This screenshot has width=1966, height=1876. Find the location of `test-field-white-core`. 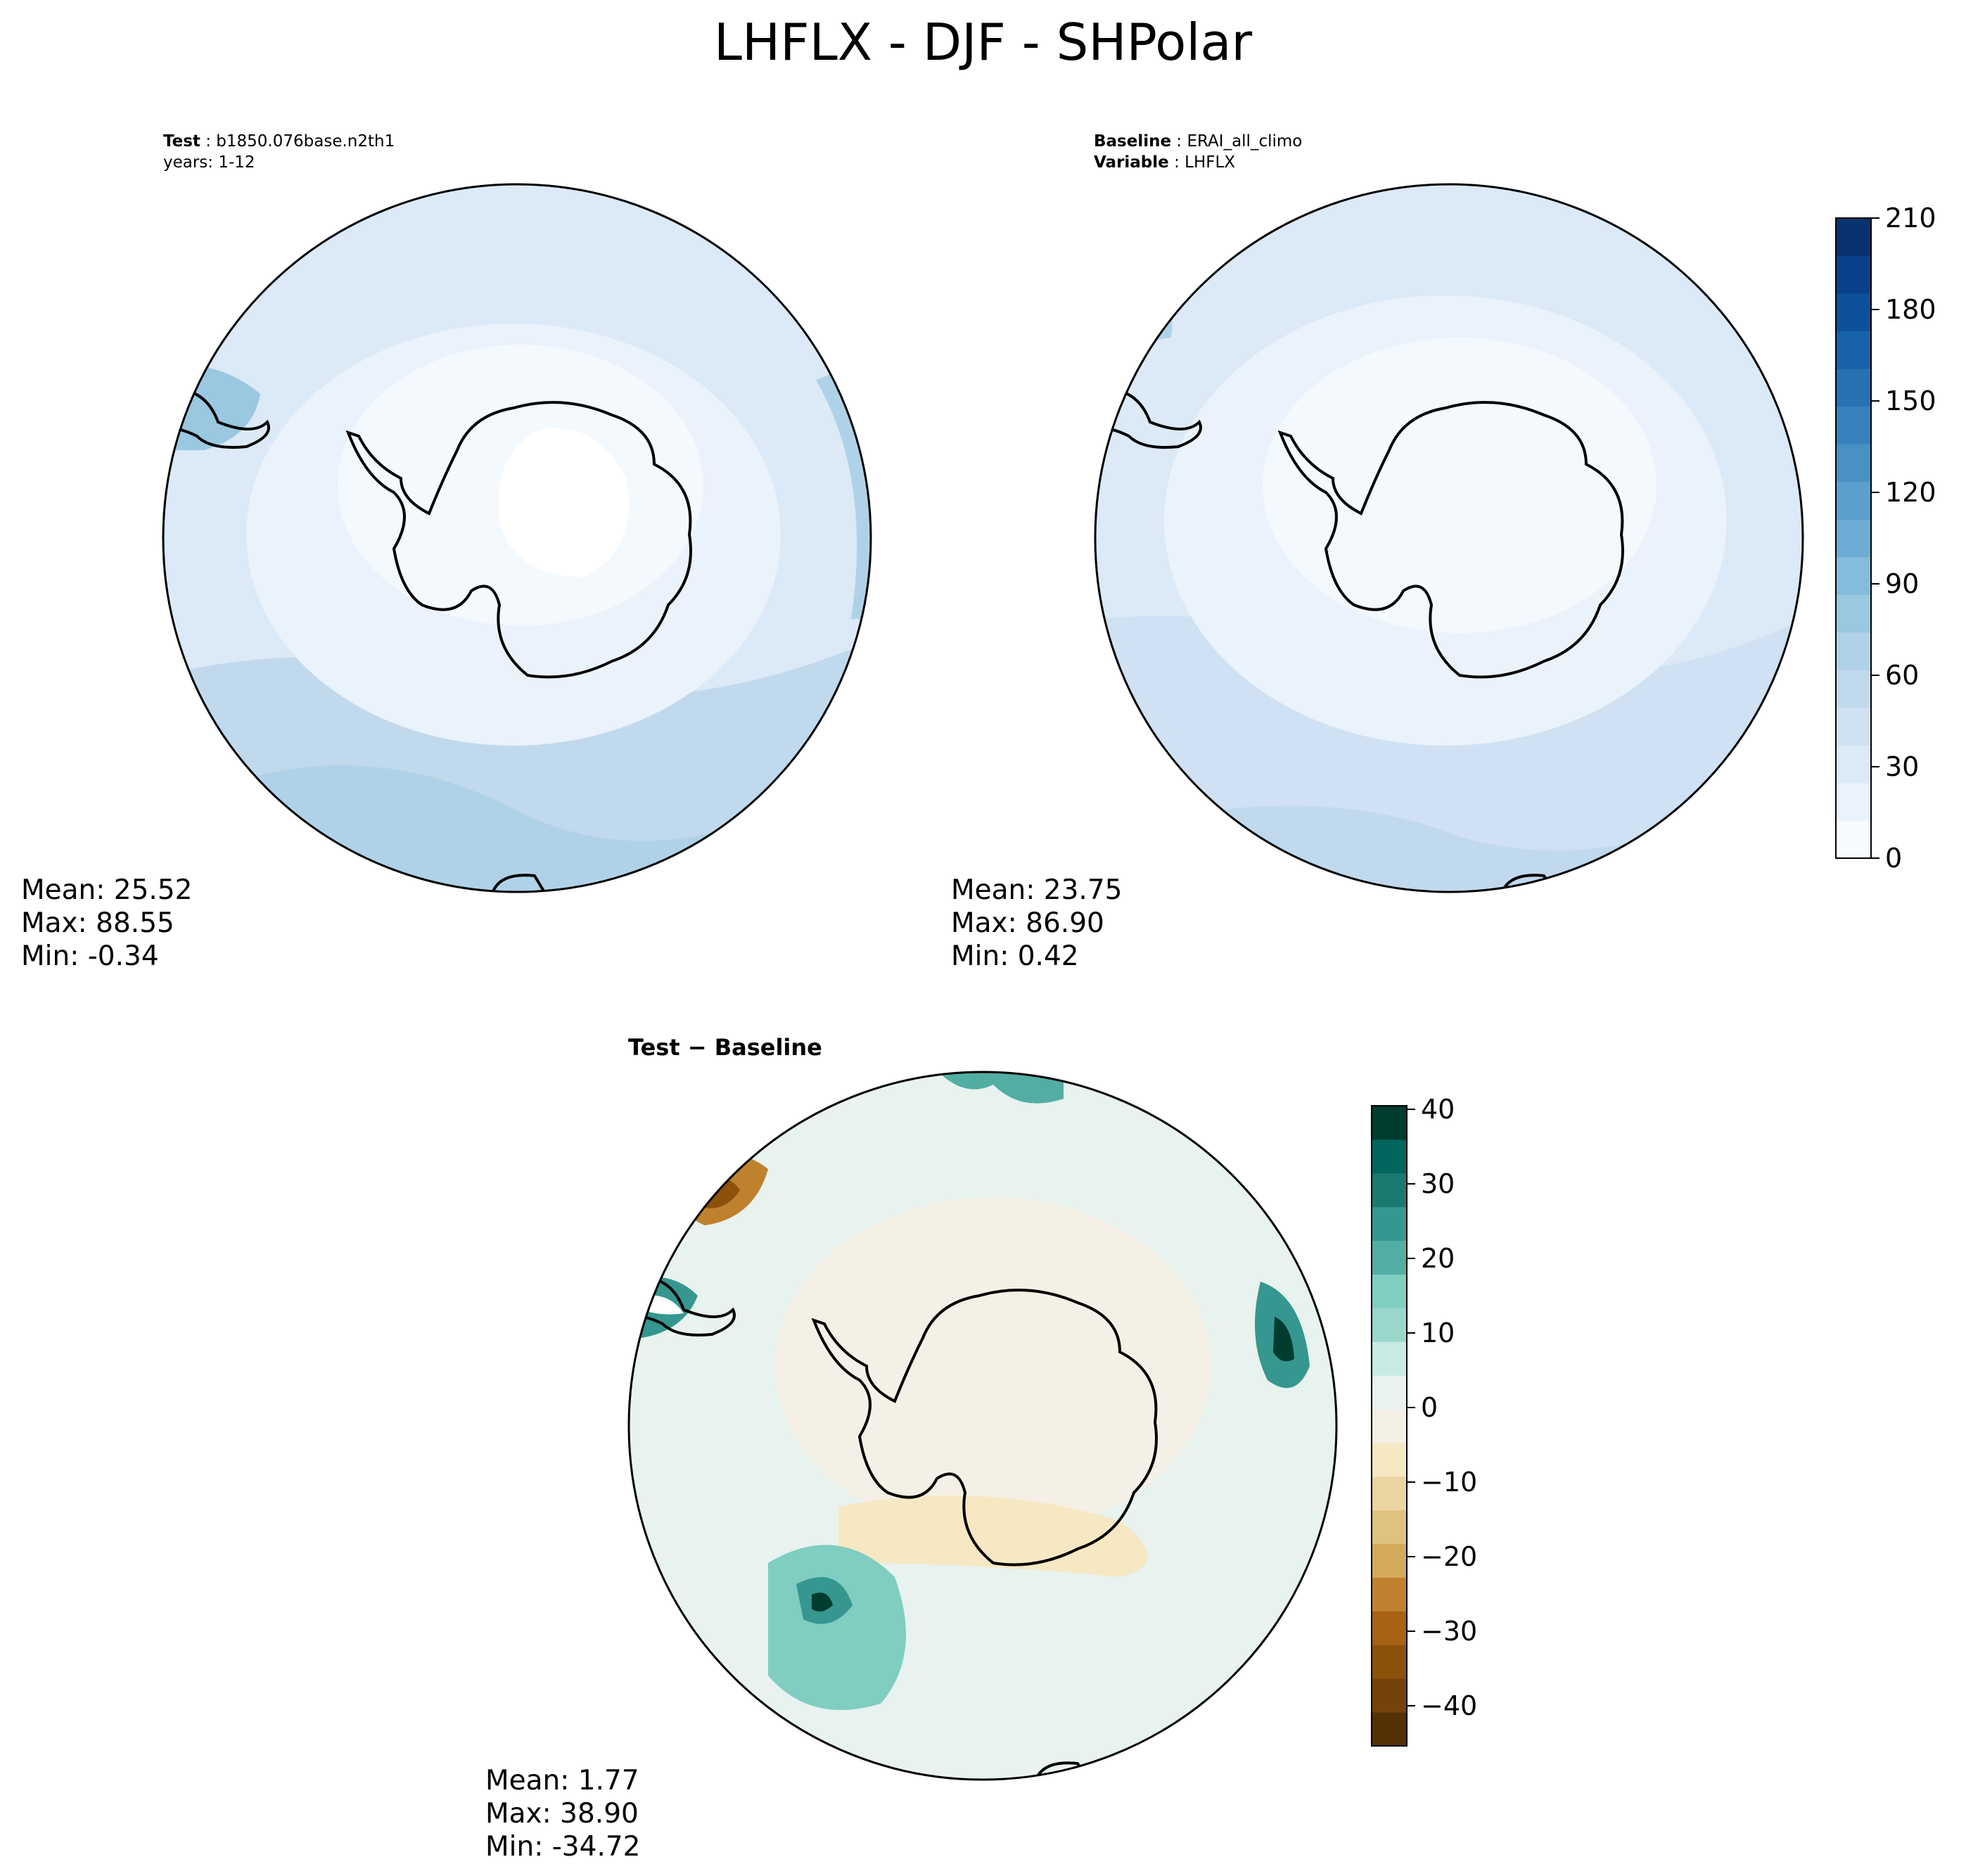

test-field-white-core is located at coordinates (563, 503).